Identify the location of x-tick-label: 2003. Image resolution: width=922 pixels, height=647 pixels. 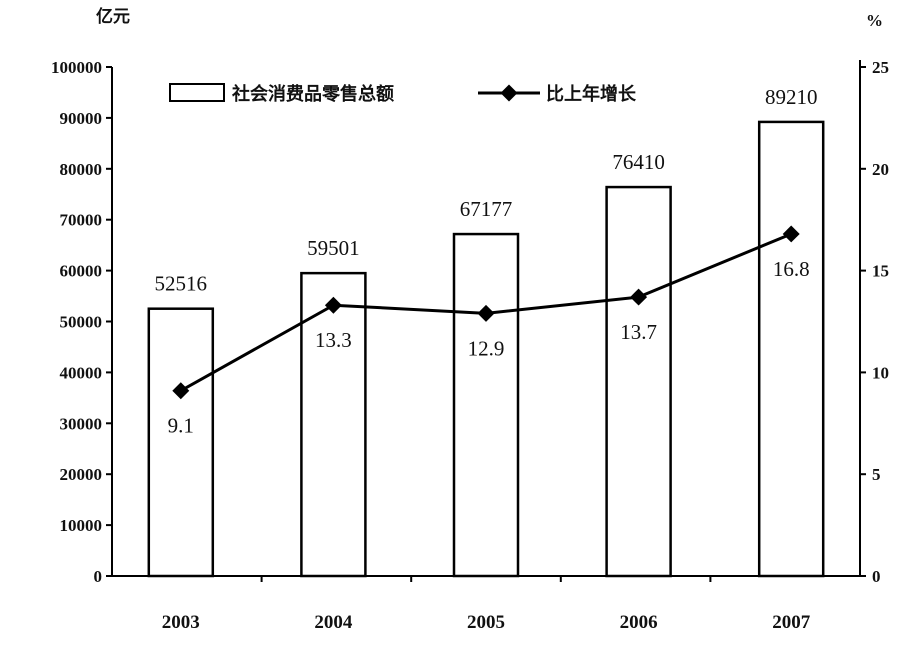
(181, 622).